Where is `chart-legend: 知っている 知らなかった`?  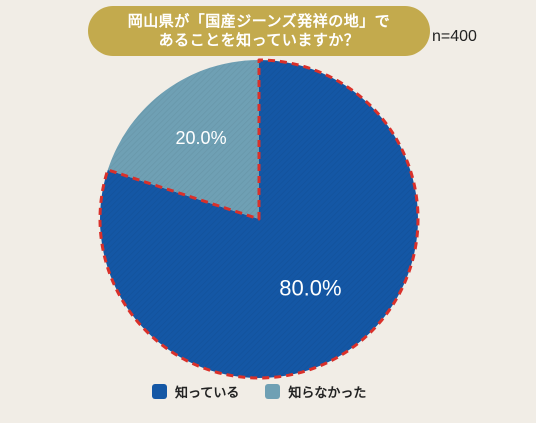 chart-legend: 知っている 知らなかった is located at coordinates (272, 391).